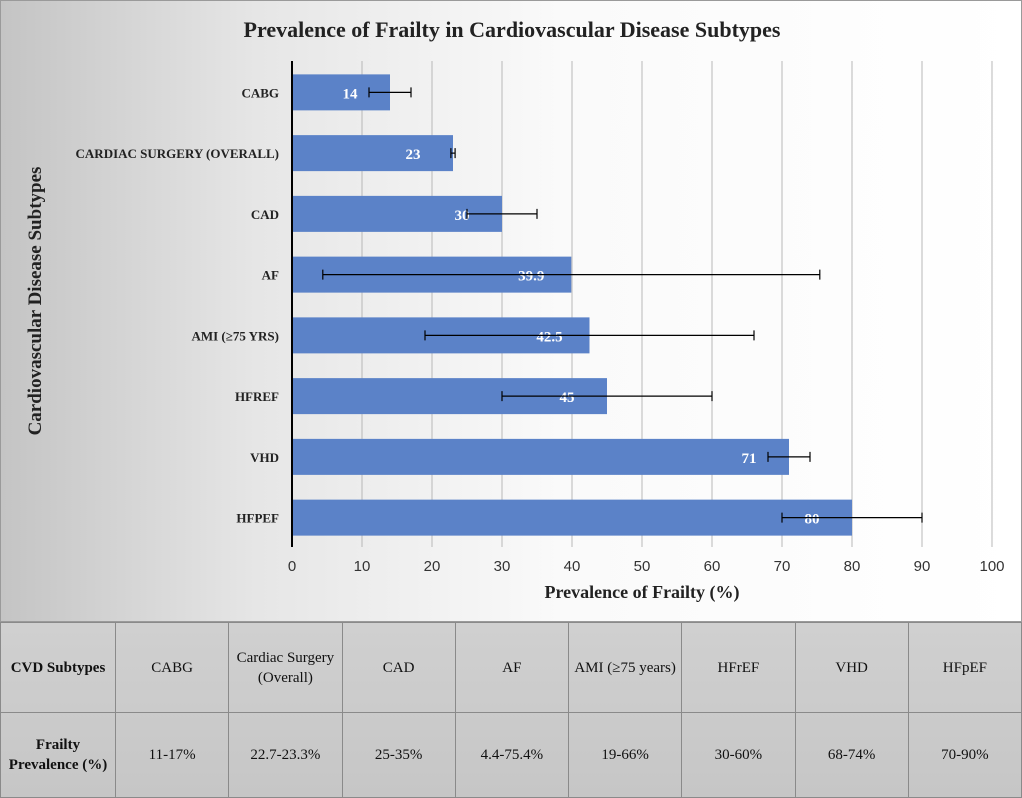 This screenshot has height=798, width=1022. Describe the element at coordinates (172, 755) in the screenshot. I see `table-cell-prevalence: 11-17%` at that location.